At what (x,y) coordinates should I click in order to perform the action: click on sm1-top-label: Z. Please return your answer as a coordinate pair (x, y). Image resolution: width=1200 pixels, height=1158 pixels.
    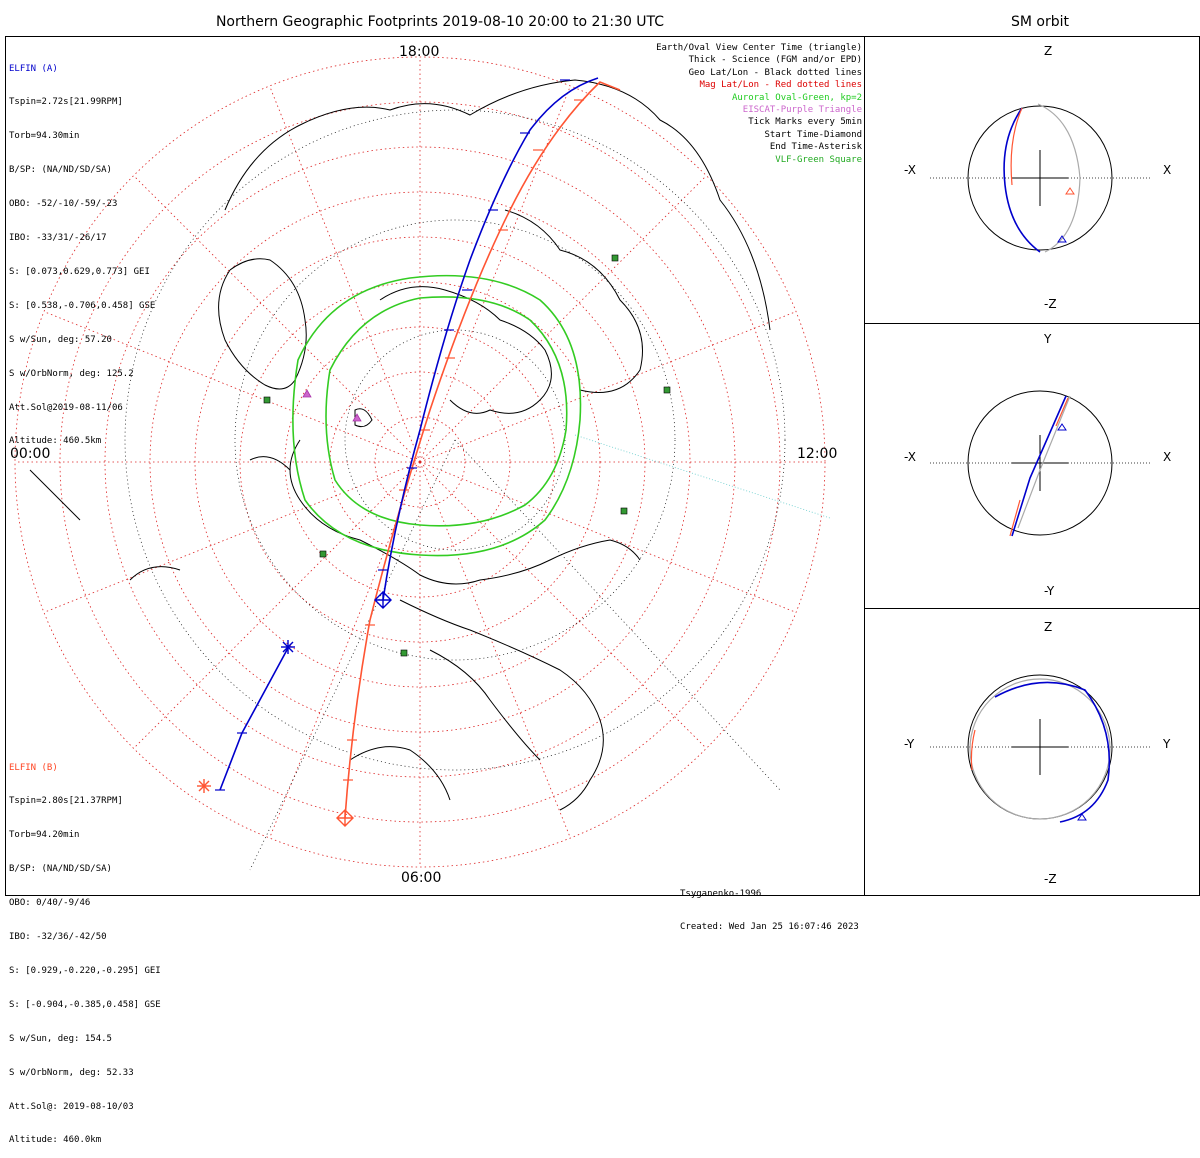
    Looking at the image, I should click on (1048, 51).